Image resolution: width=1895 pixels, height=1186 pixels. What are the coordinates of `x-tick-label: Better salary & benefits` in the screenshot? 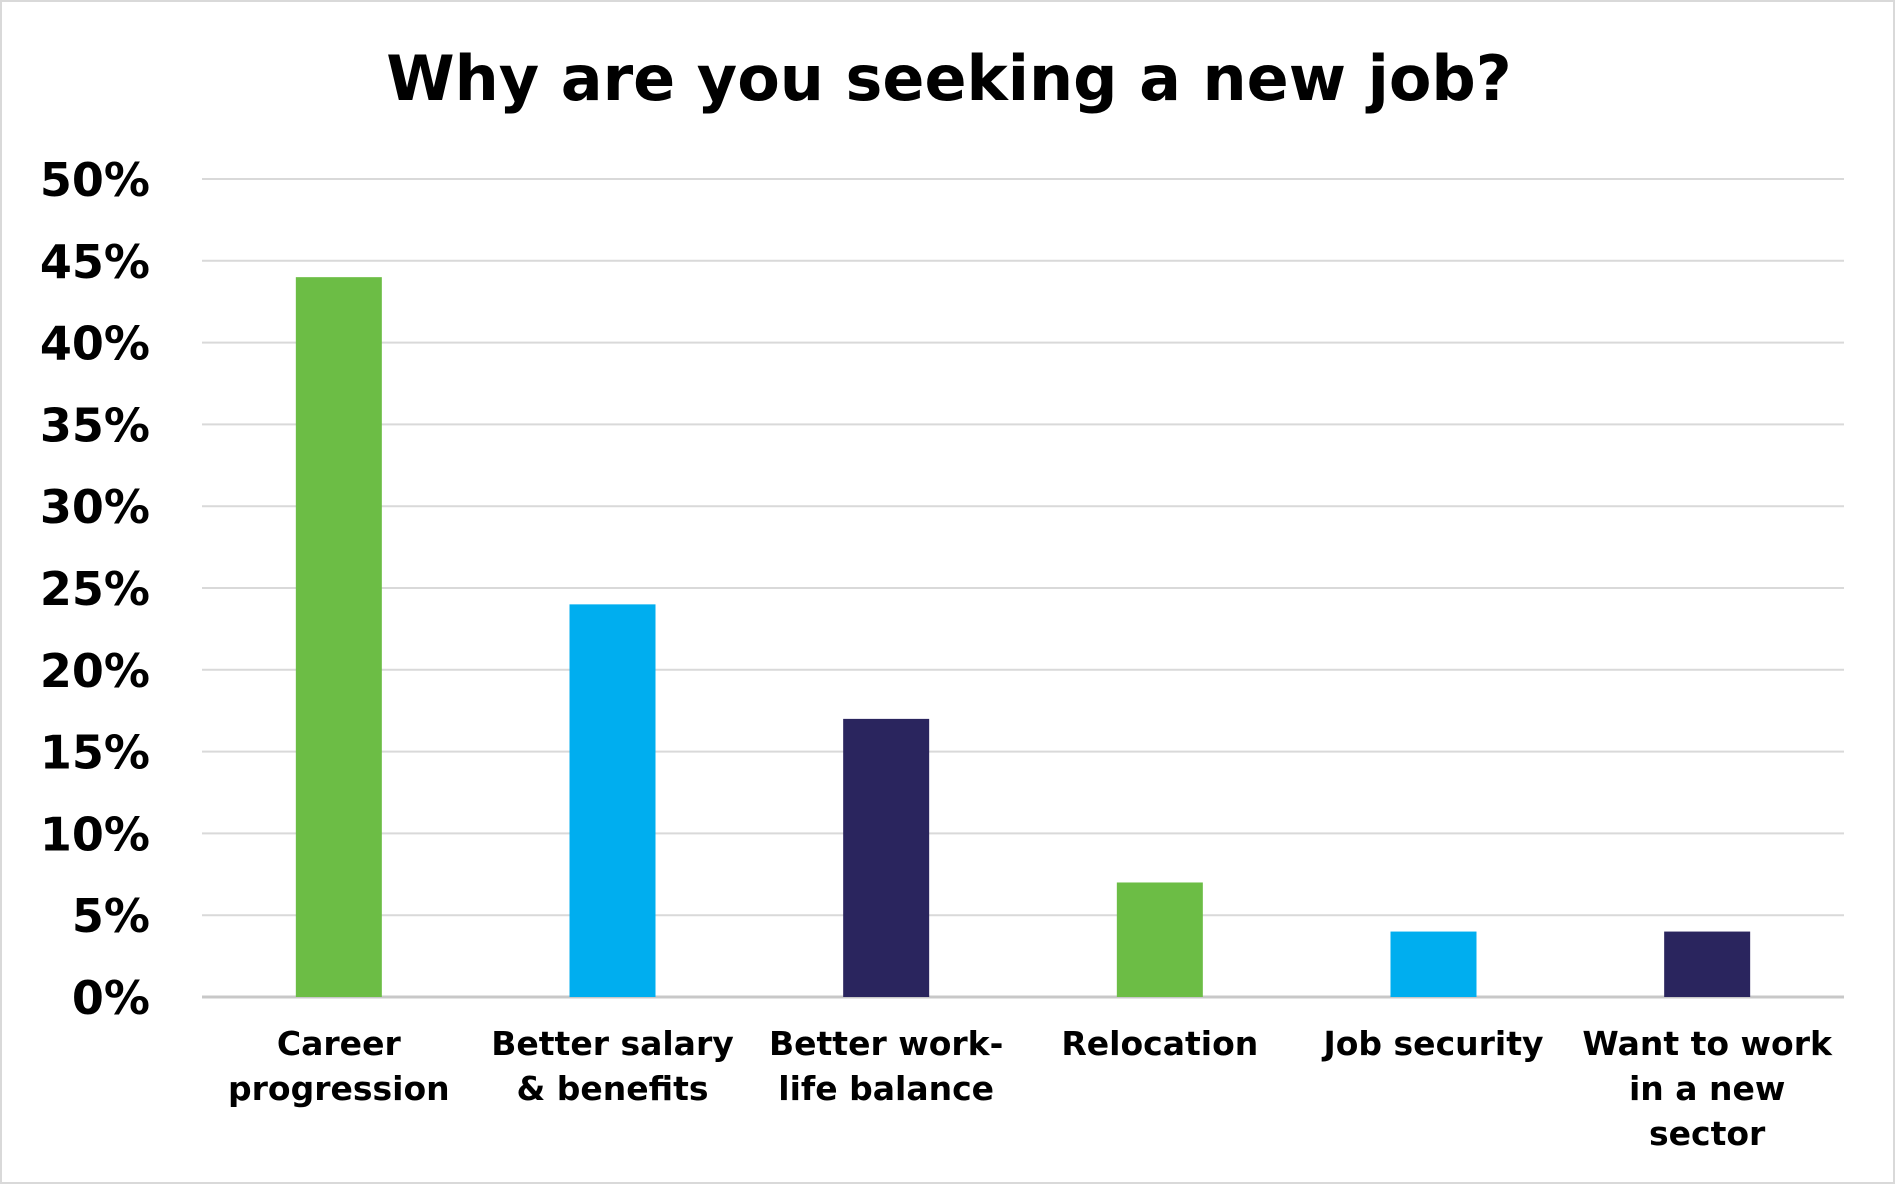 It's located at (612, 1066).